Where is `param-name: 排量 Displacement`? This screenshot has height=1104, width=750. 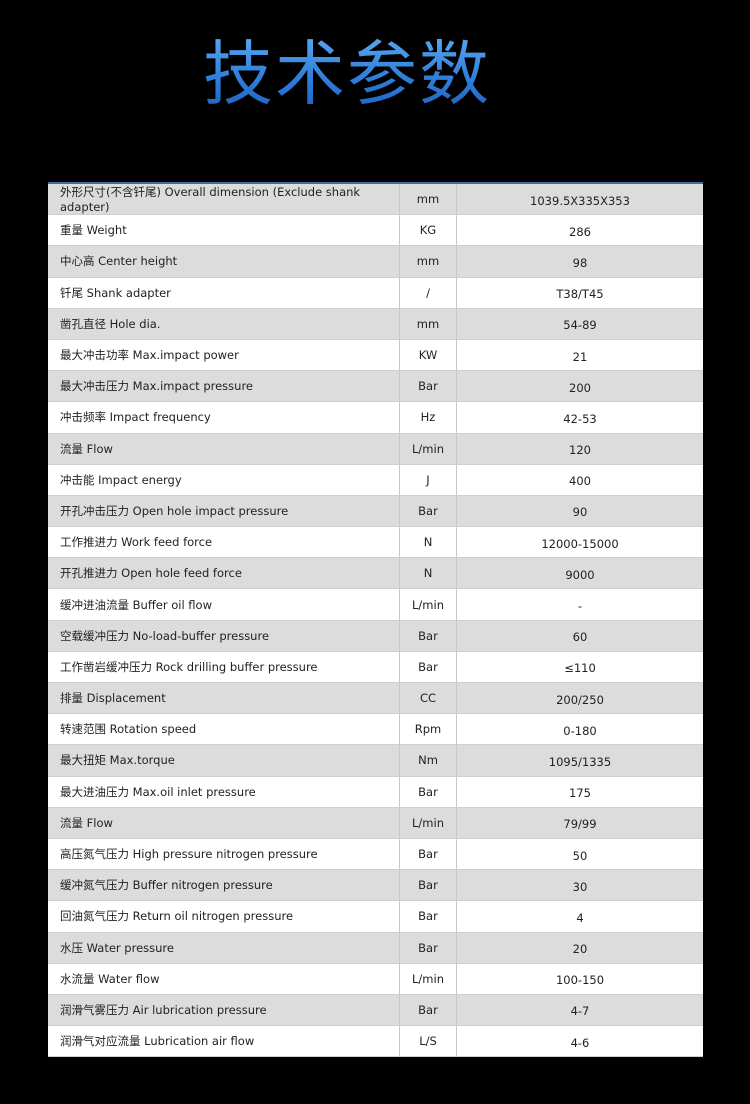 param-name: 排量 Displacement is located at coordinates (224, 698).